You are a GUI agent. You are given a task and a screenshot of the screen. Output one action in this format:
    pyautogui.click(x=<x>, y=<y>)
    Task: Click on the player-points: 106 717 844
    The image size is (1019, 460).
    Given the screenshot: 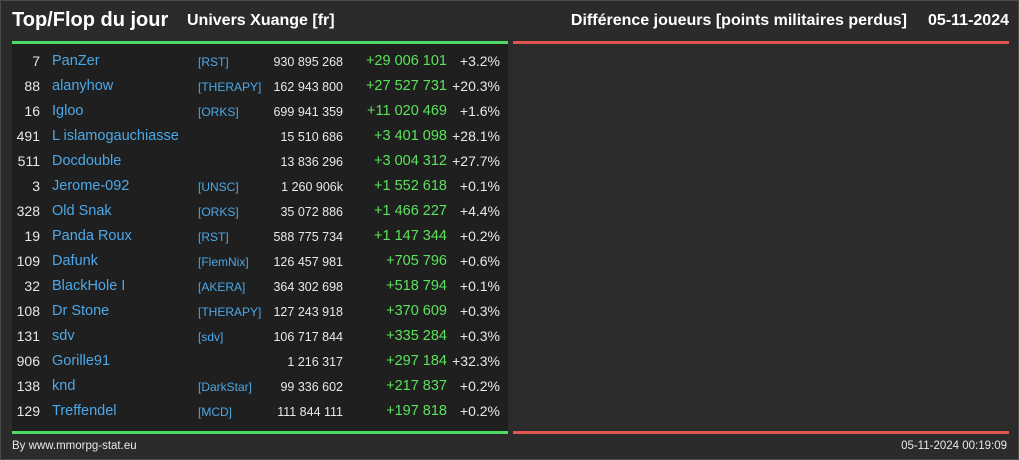 What is the action you would take?
    pyautogui.click(x=308, y=337)
    